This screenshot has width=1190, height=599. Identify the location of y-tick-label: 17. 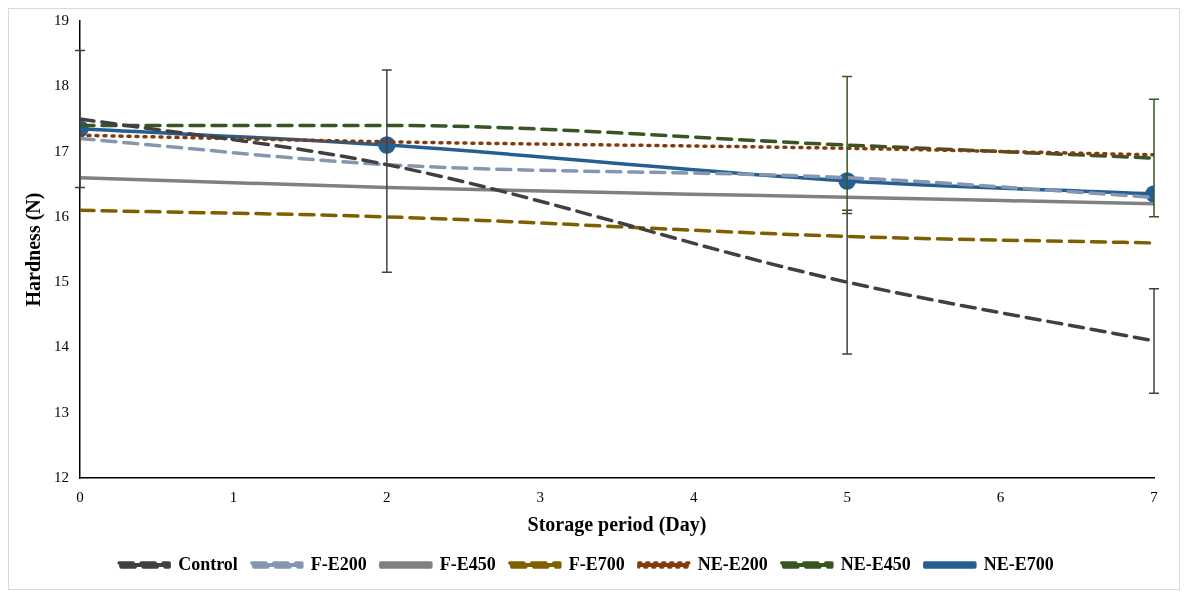
(62, 150).